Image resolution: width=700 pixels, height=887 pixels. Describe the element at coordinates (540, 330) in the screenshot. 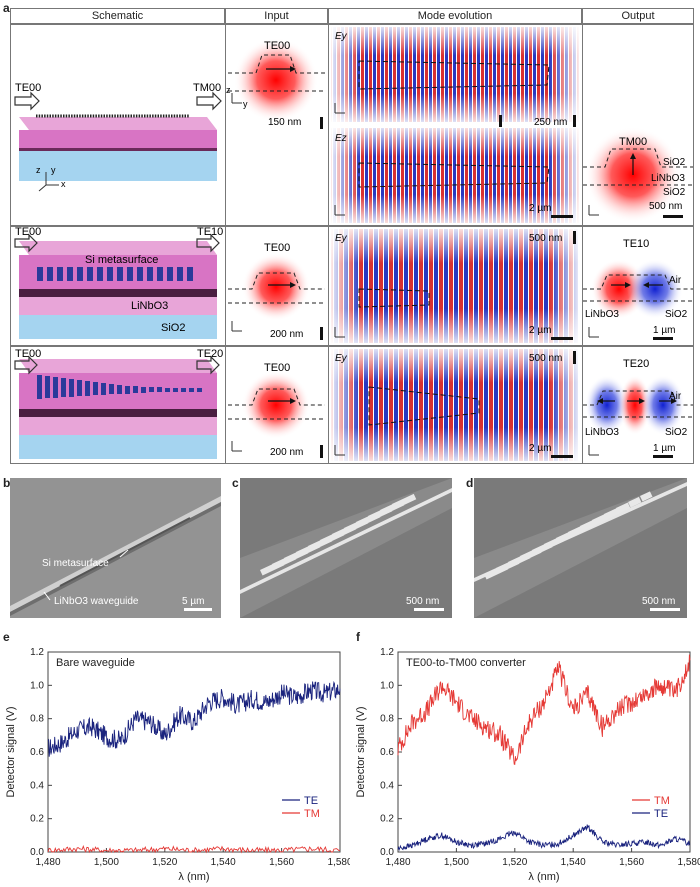

I see `row2-mode-scale-h: 2 µm` at that location.